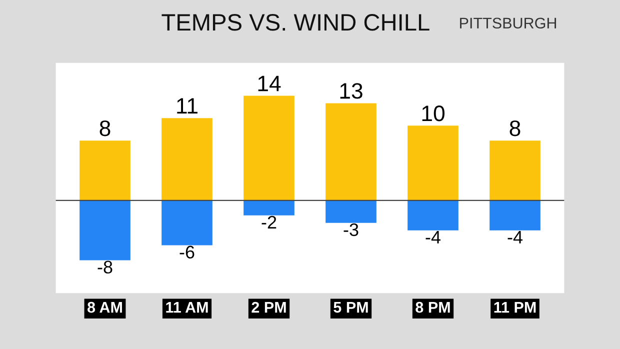 The width and height of the screenshot is (620, 349). I want to click on data-label: -6, so click(187, 252).